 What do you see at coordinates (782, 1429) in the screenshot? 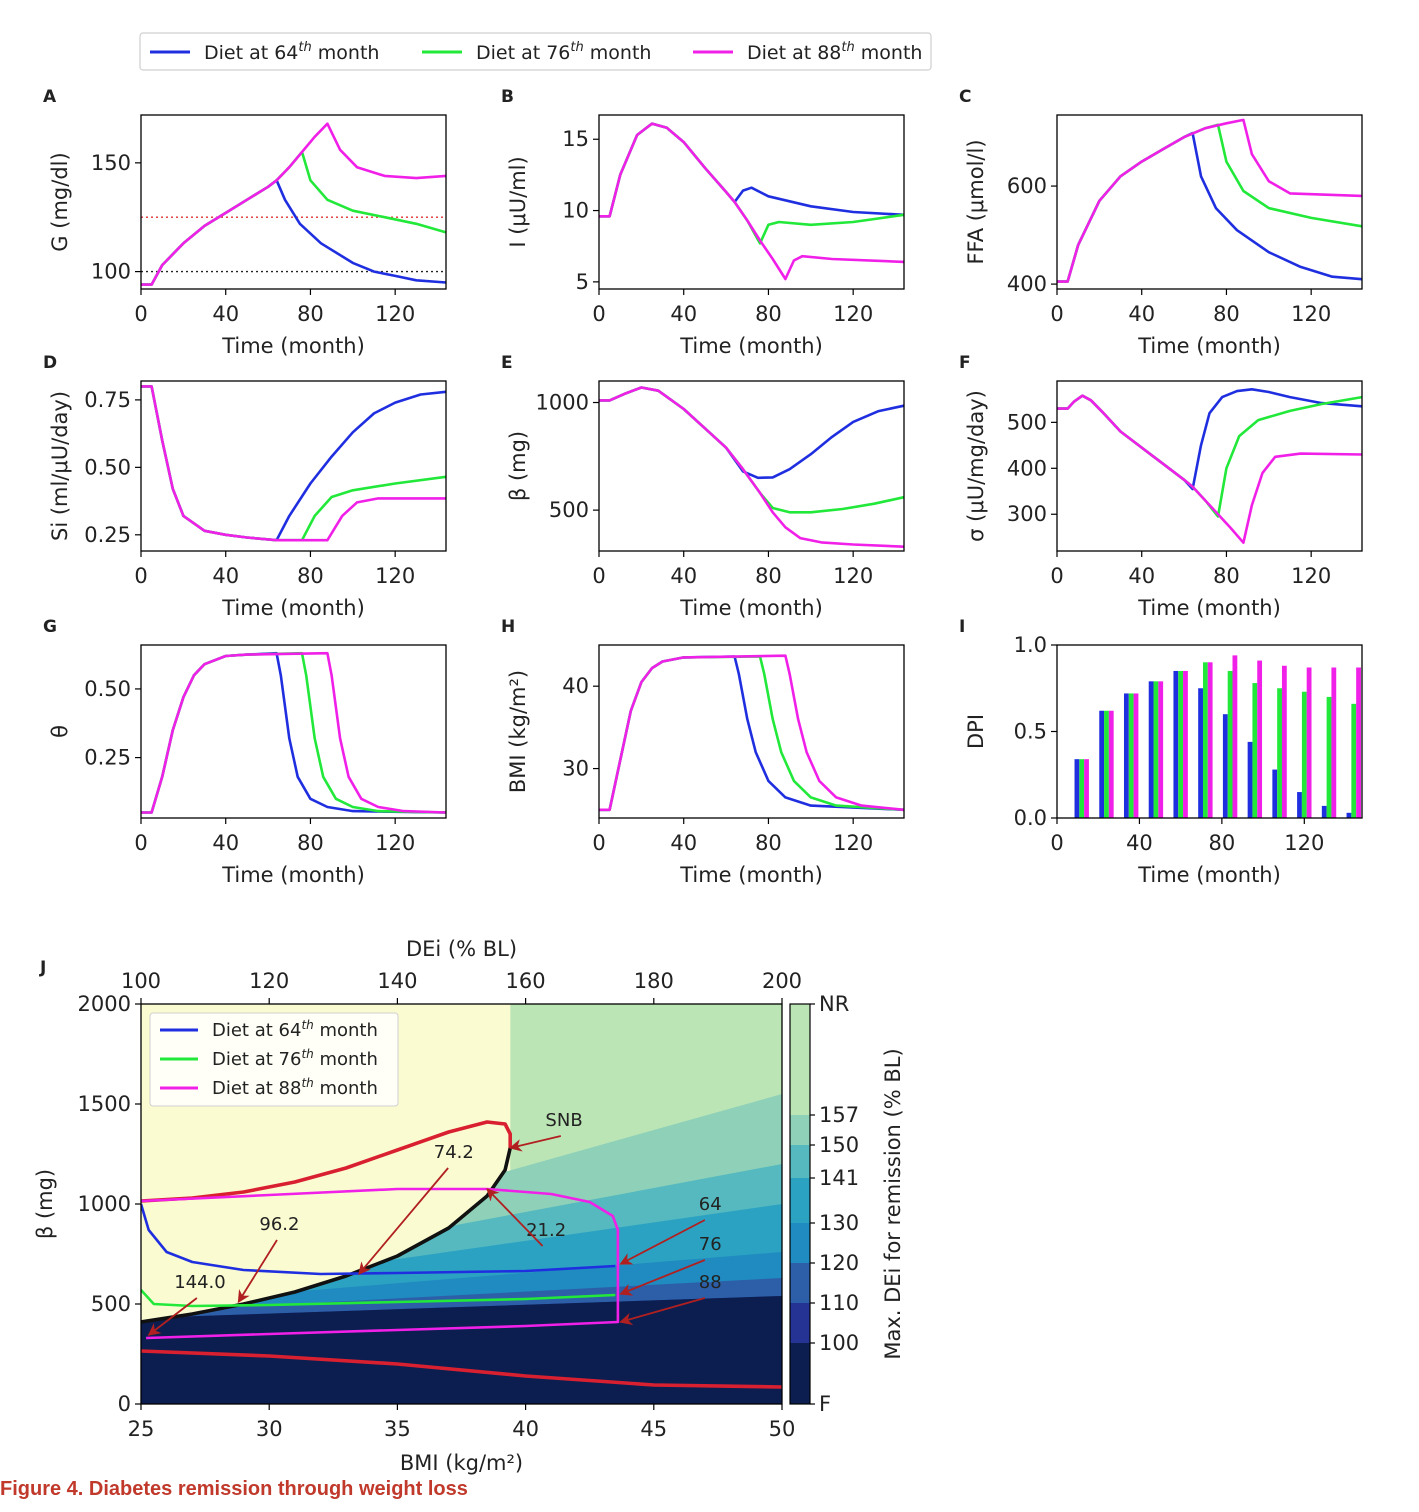
I see `x-tick-label: 50` at bounding box center [782, 1429].